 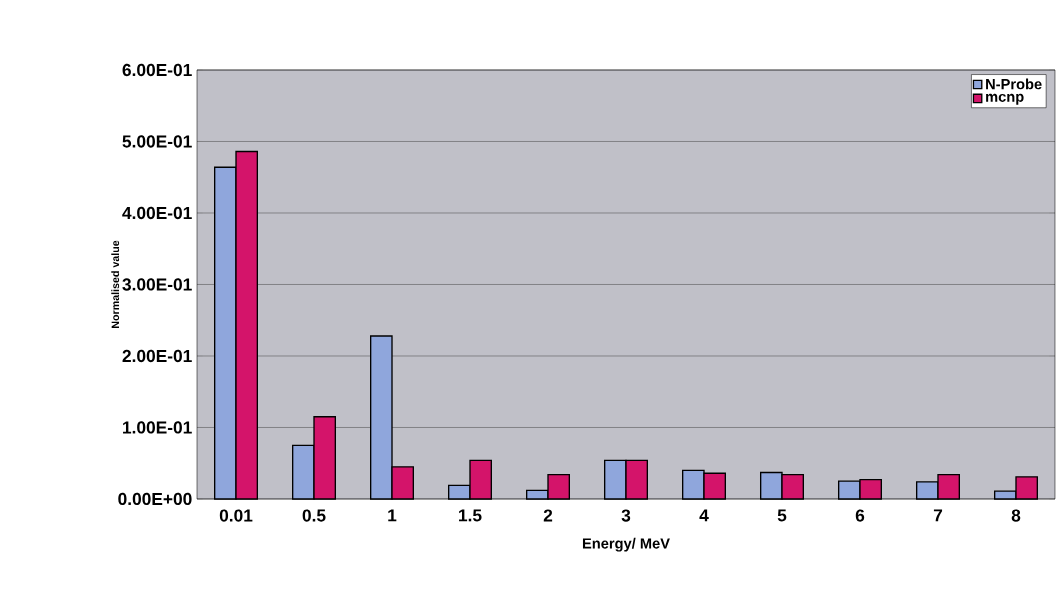 What do you see at coordinates (157, 141) in the screenshot?
I see `y-tick-label: 5.00E-01` at bounding box center [157, 141].